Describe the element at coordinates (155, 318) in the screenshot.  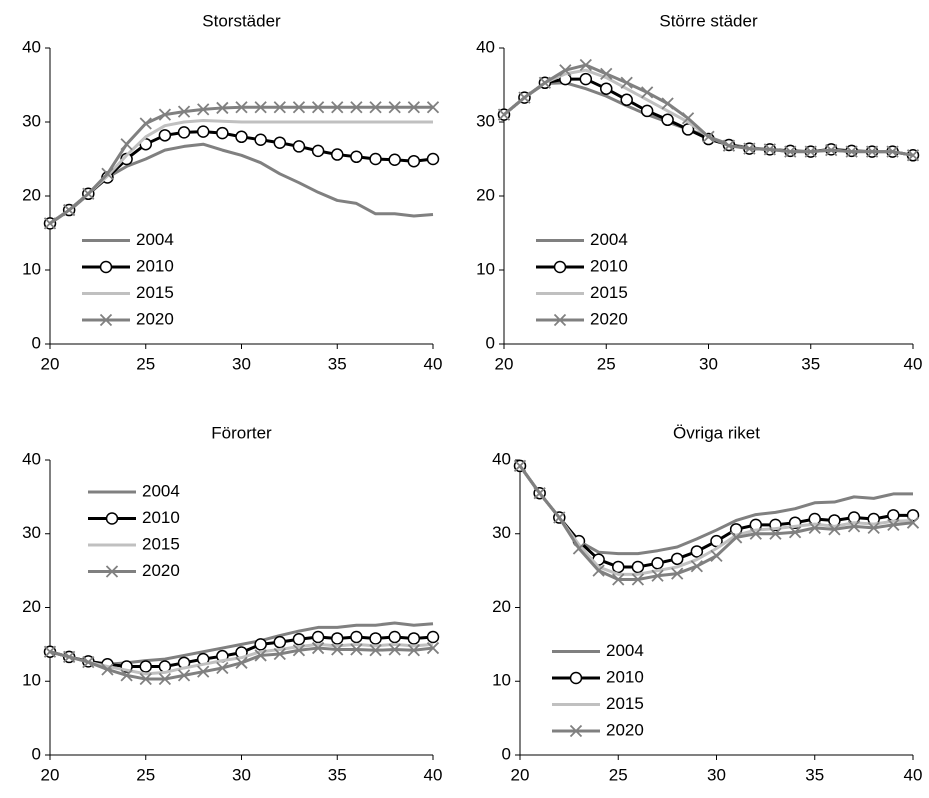
I see `legend-label: 2020` at that location.